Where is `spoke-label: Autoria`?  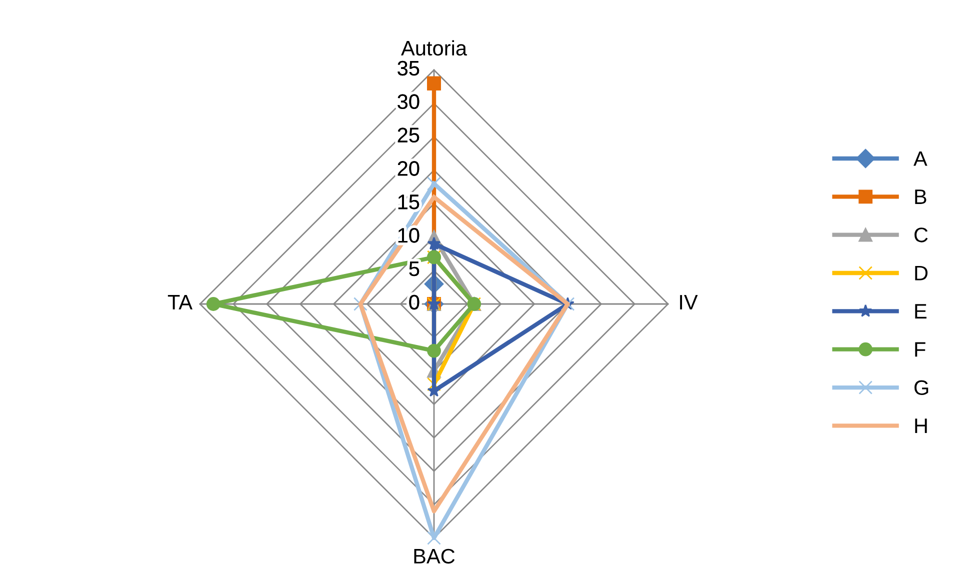
spoke-label: Autoria is located at coordinates (434, 48).